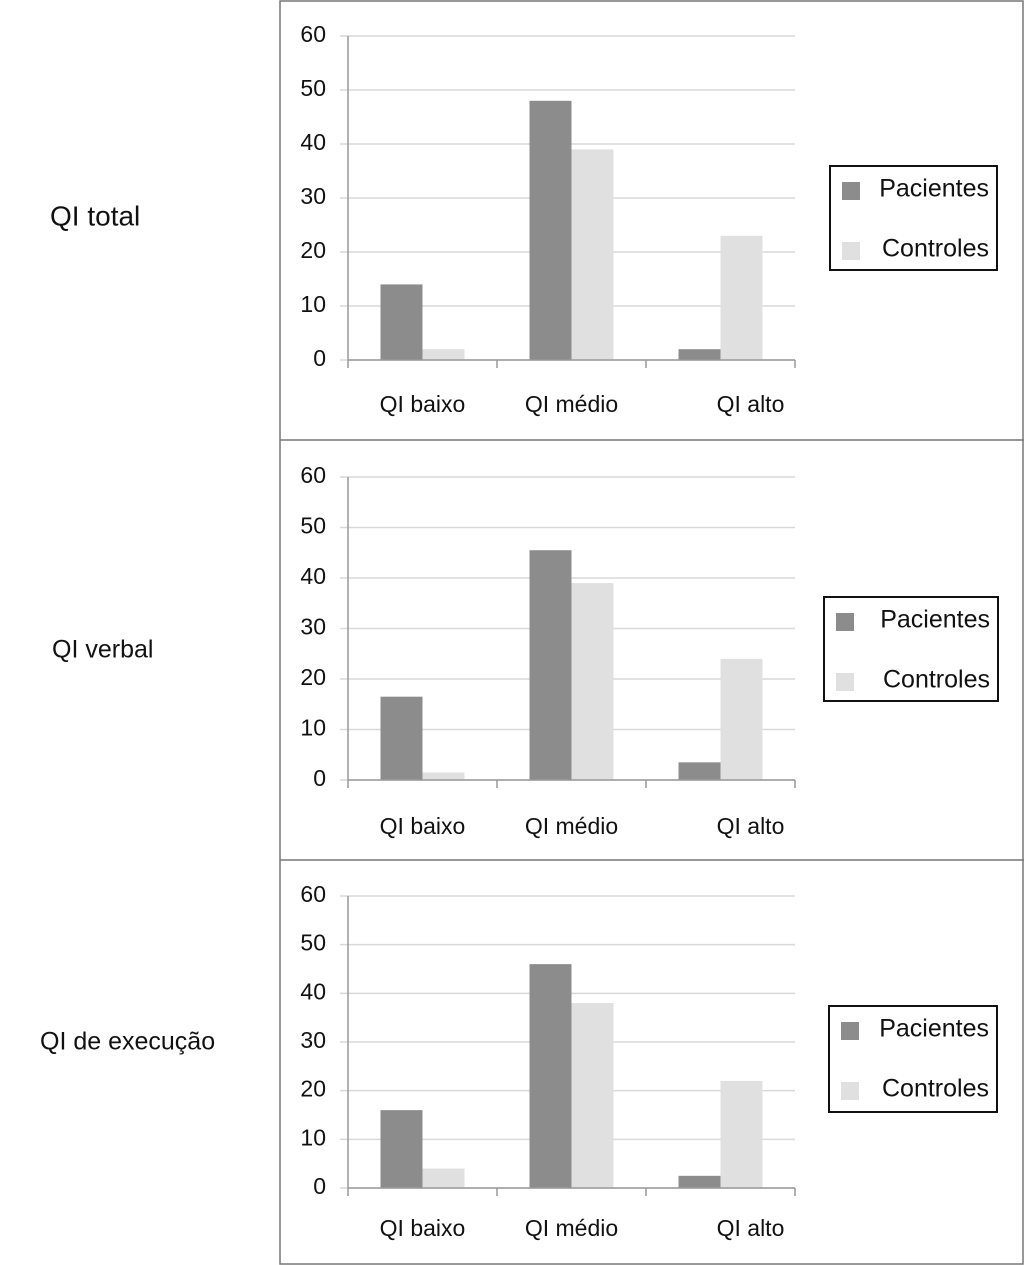 The height and width of the screenshot is (1265, 1024). What do you see at coordinates (102, 650) in the screenshot?
I see `panel-label: QI verbal` at bounding box center [102, 650].